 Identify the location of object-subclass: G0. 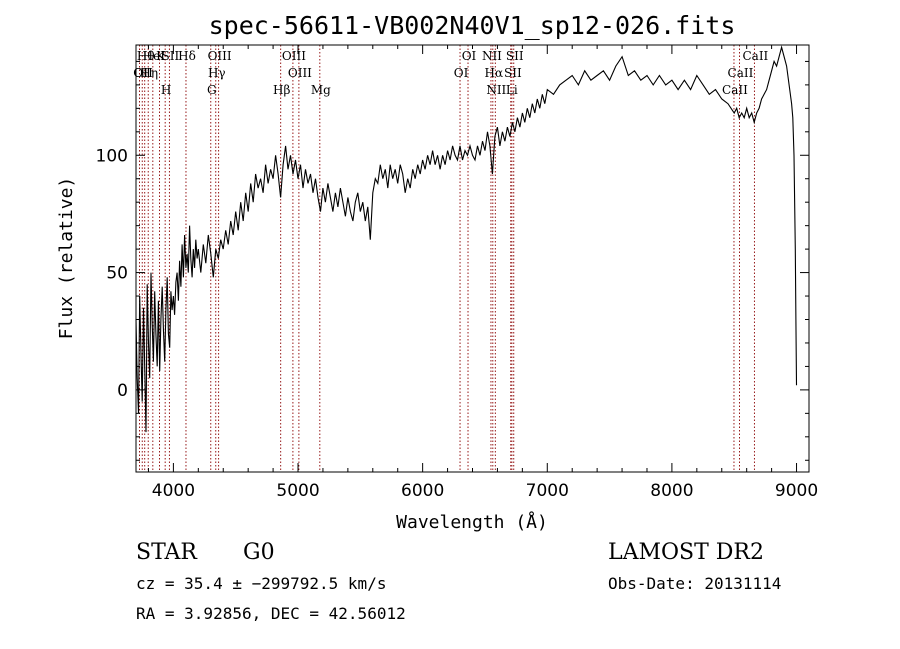
(259, 552).